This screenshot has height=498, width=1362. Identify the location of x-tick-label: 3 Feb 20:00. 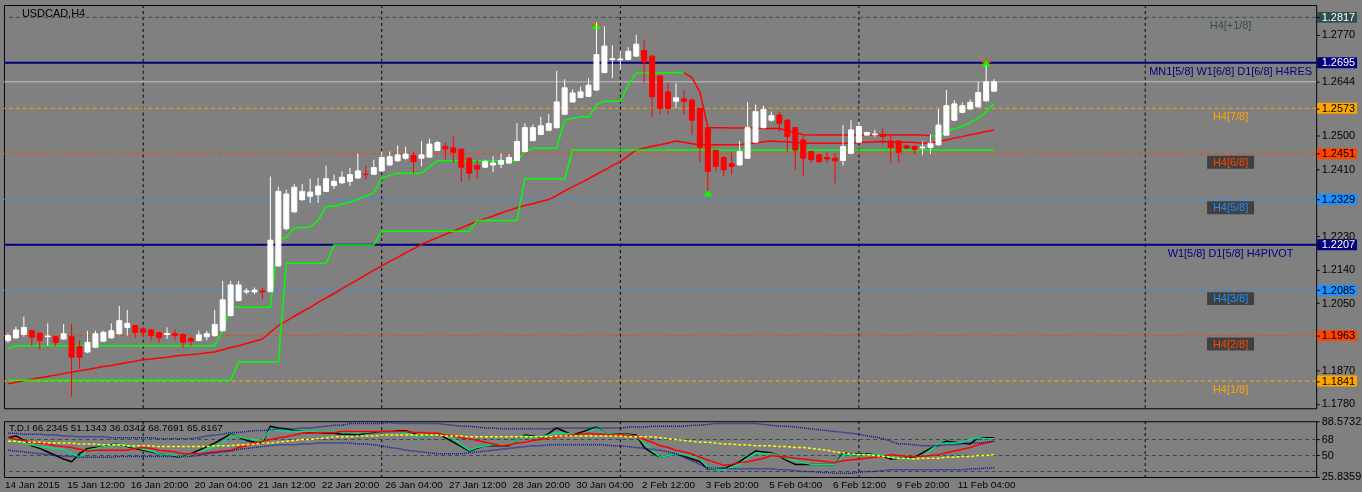
(732, 485).